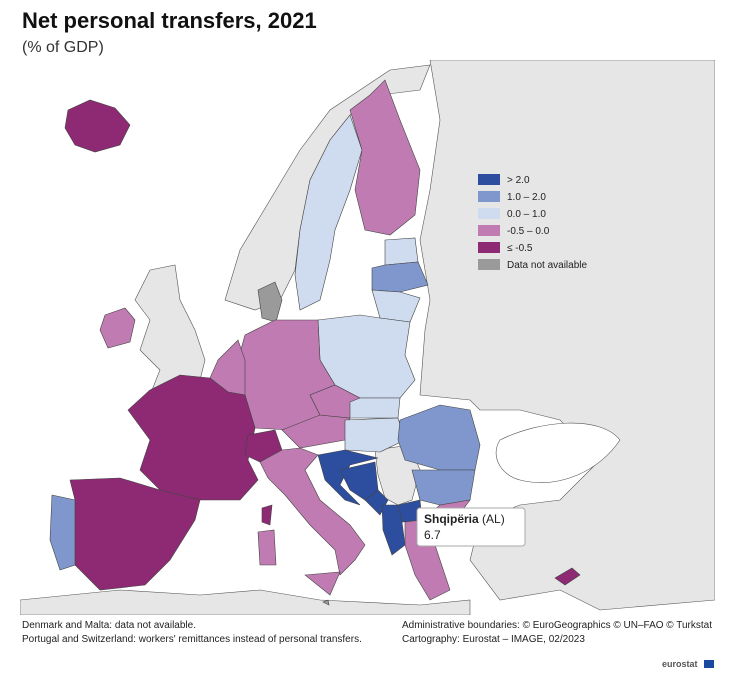 The width and height of the screenshot is (750, 680). What do you see at coordinates (270, 302) in the screenshot?
I see `denmark` at bounding box center [270, 302].